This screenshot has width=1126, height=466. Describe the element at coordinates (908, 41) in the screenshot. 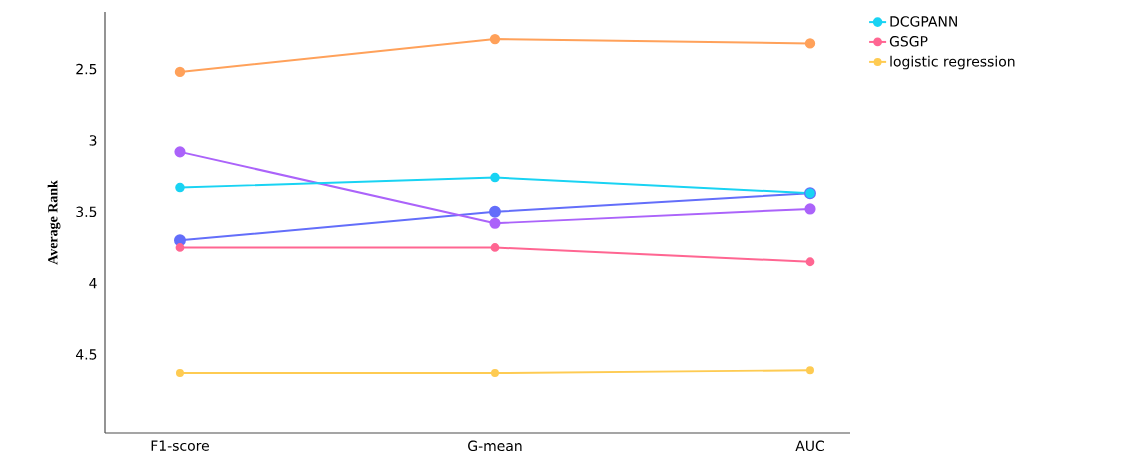

I see `legend-label: GSGP` at that location.